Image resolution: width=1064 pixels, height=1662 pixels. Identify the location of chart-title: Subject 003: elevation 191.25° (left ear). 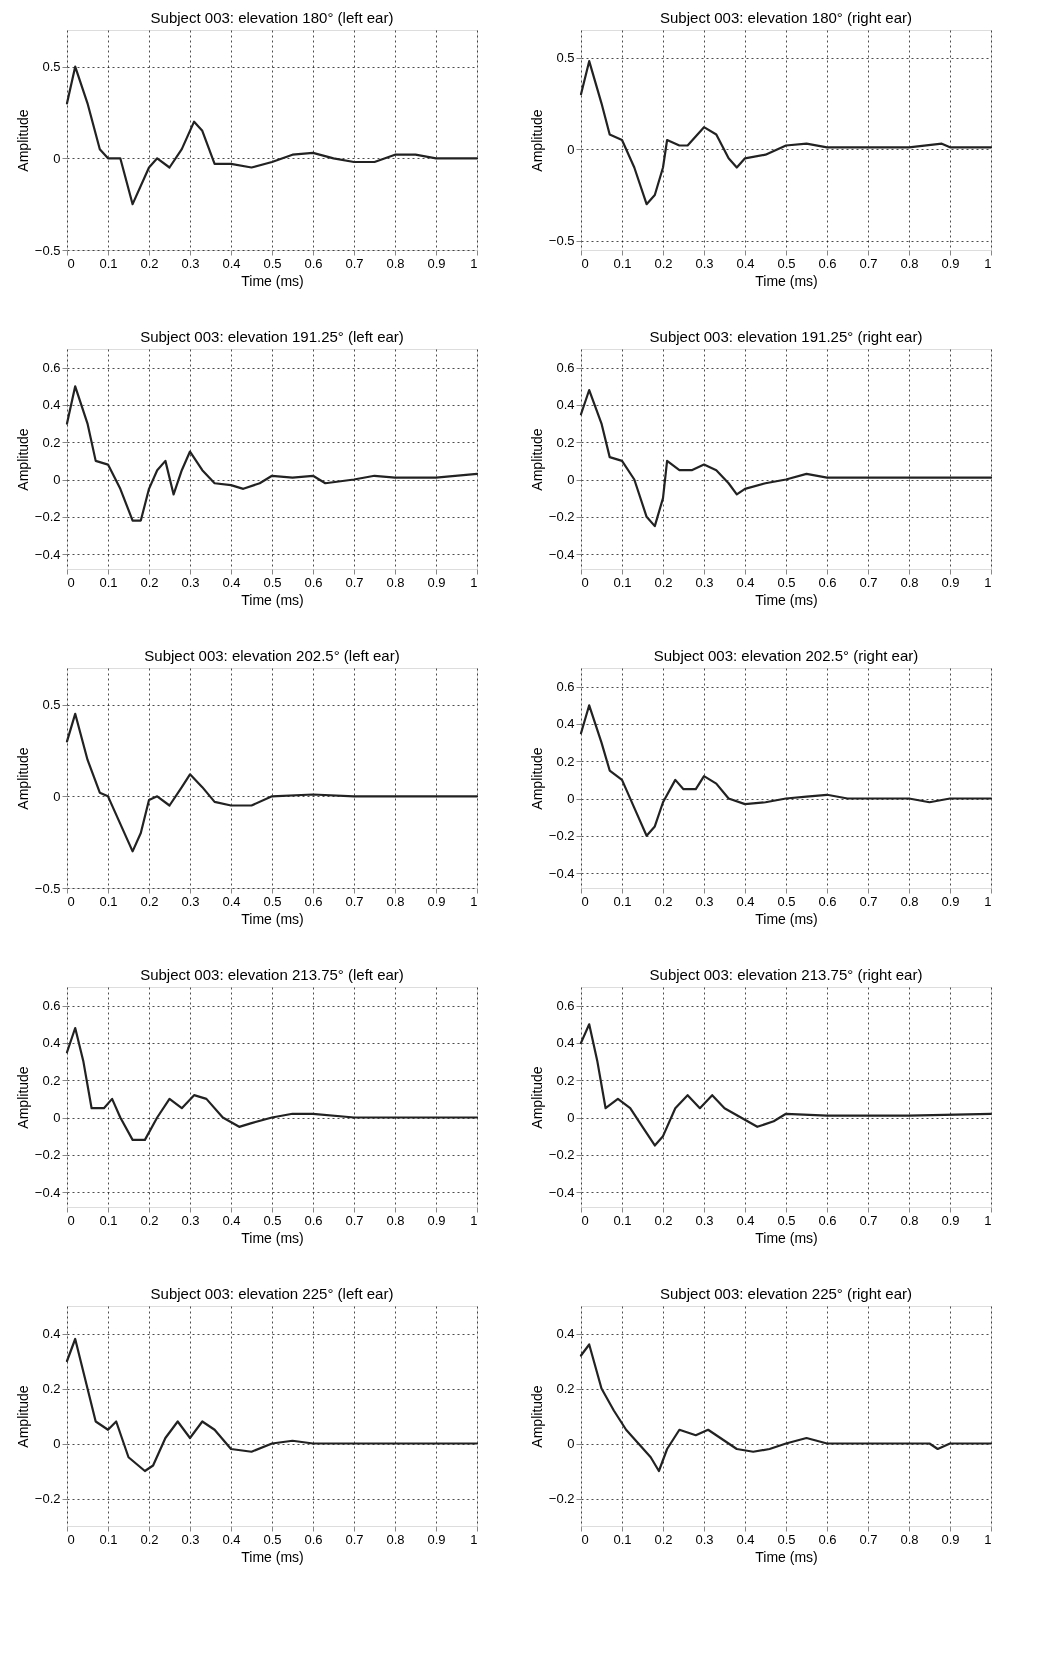
(272, 336).